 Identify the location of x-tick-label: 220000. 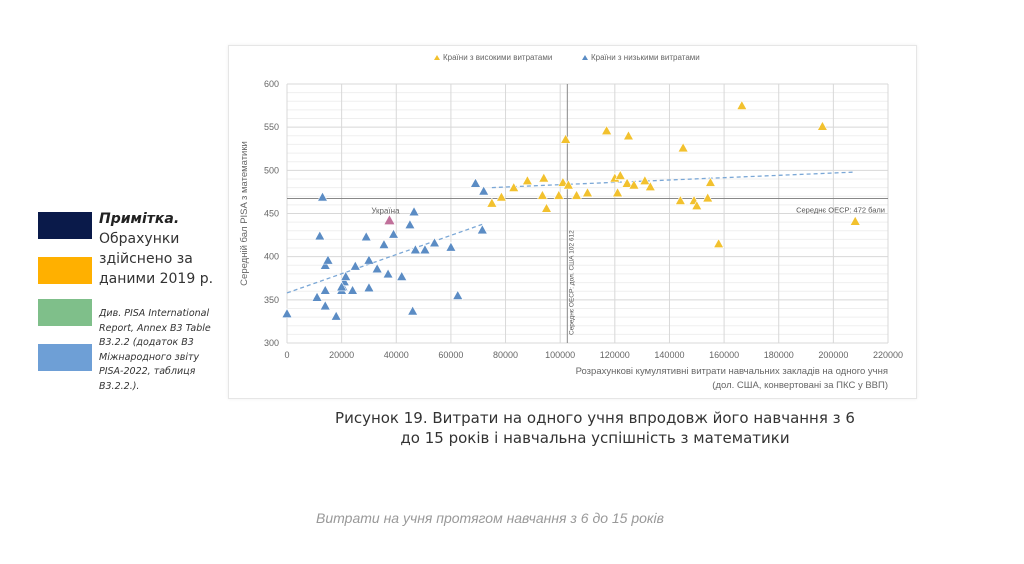
(888, 355).